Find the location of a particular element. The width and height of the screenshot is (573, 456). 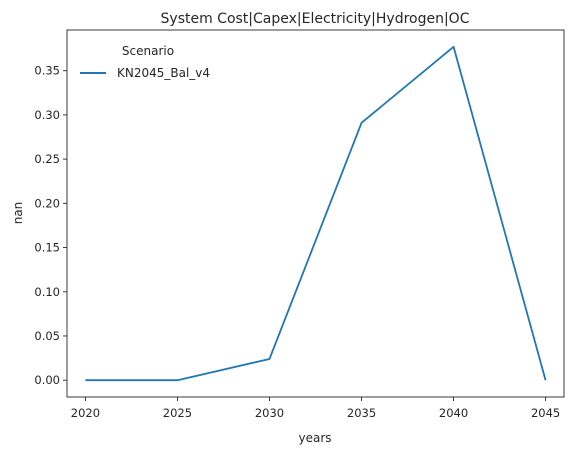

y-axis: 0.00 0.05 0.10 0.15 0.20 0.25 0.30 0.35 is located at coordinates (50, 225).